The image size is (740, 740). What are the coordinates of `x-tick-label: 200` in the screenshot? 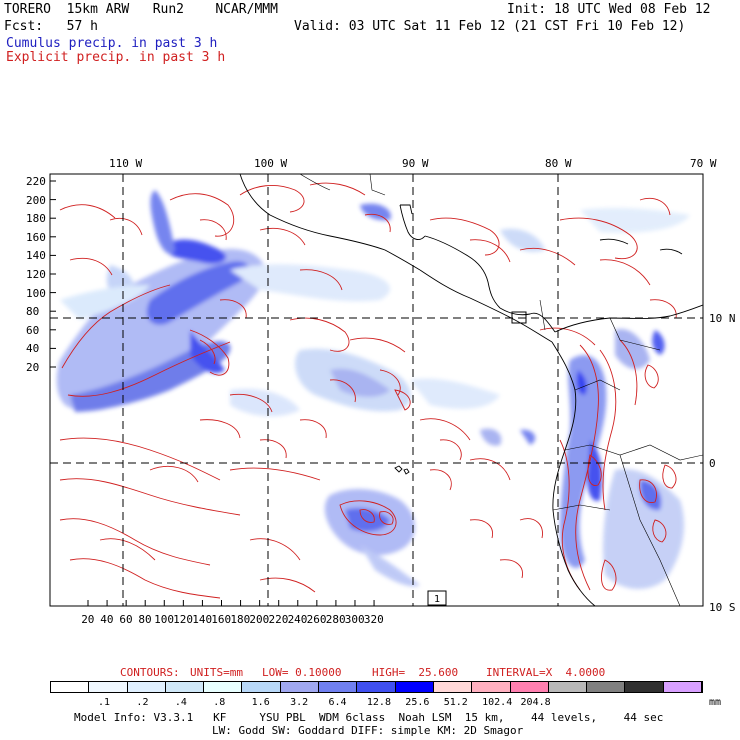 It's located at (259, 619).